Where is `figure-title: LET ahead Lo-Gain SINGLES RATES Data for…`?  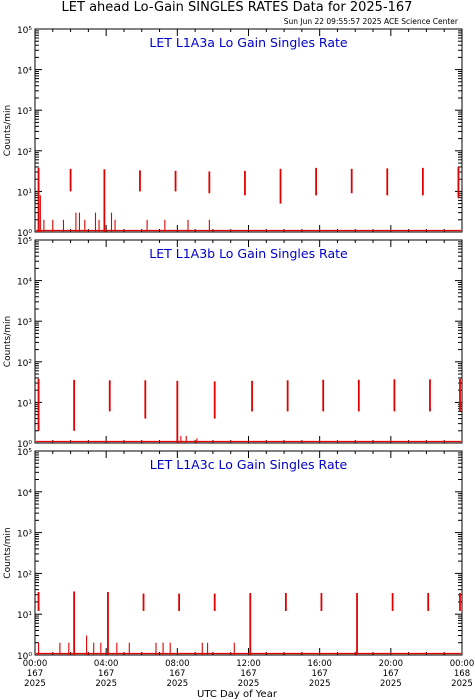
figure-title: LET ahead Lo-Gain SINGLES RATES Data for… is located at coordinates (237, 7).